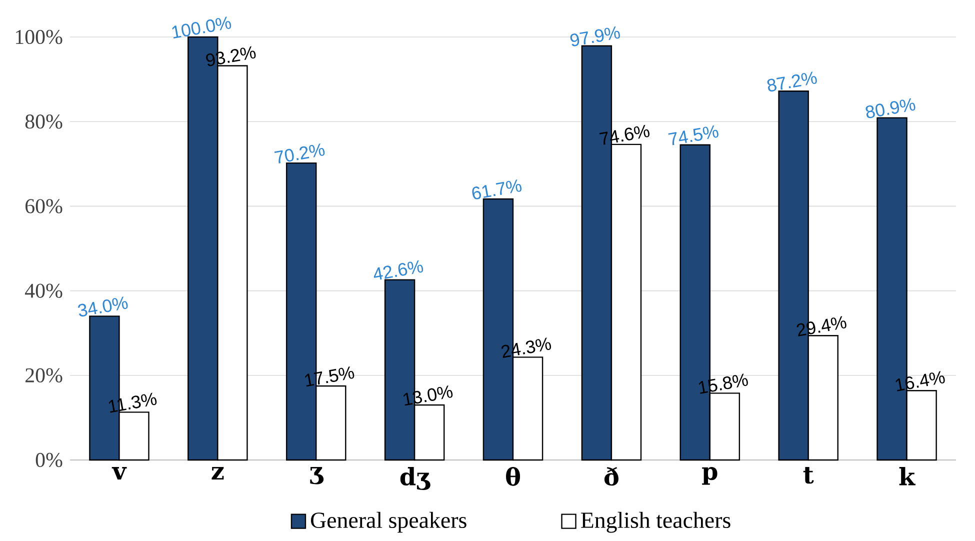 This screenshot has height=541, width=975. I want to click on x-tick-label: dʒ, so click(415, 478).